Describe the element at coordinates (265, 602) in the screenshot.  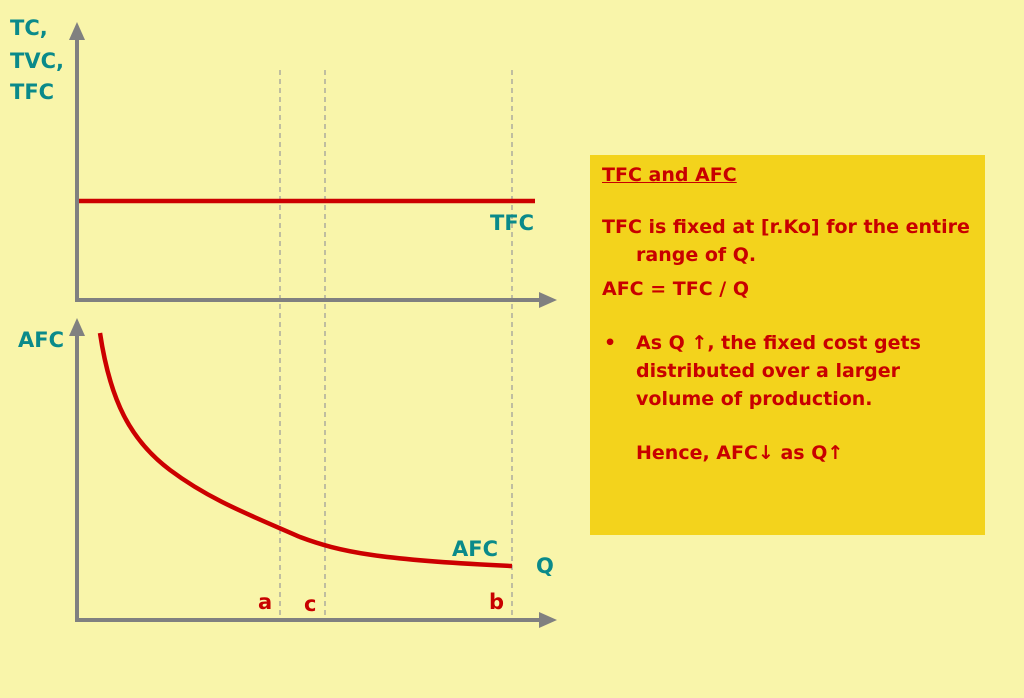
I see `point-label: a` at that location.